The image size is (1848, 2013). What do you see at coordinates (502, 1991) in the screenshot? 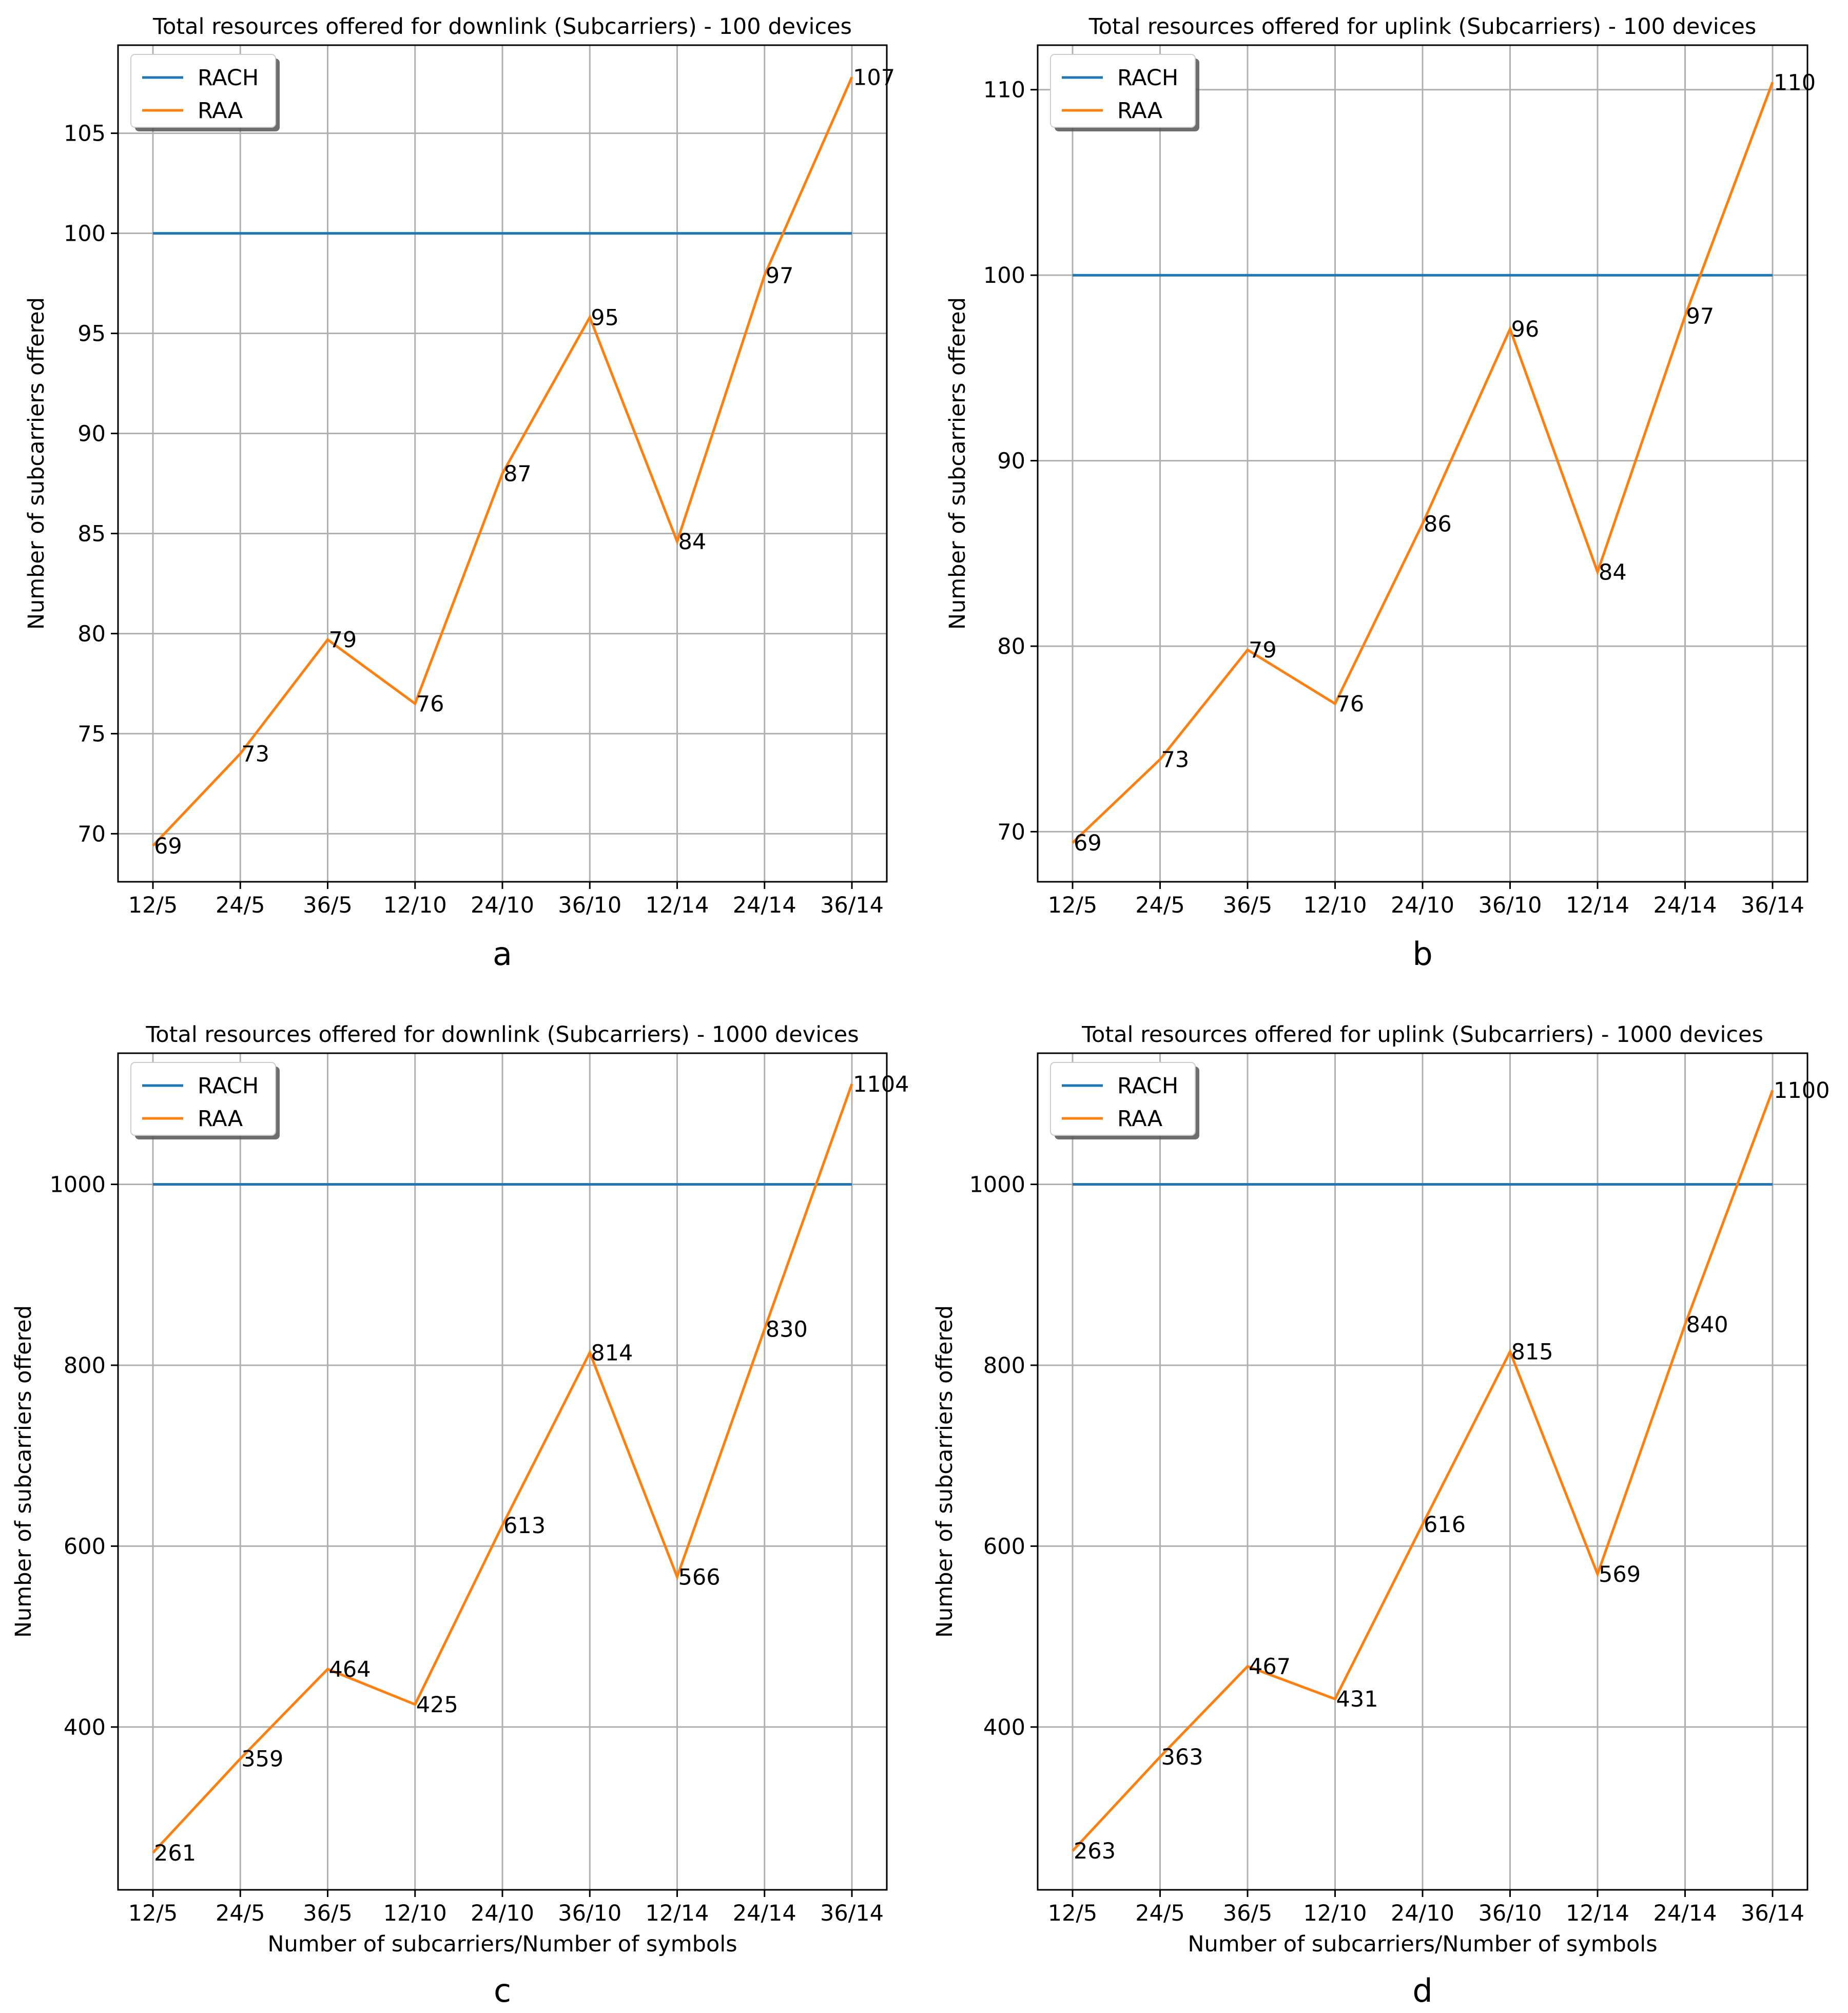
I see `panel-letter: c` at bounding box center [502, 1991].